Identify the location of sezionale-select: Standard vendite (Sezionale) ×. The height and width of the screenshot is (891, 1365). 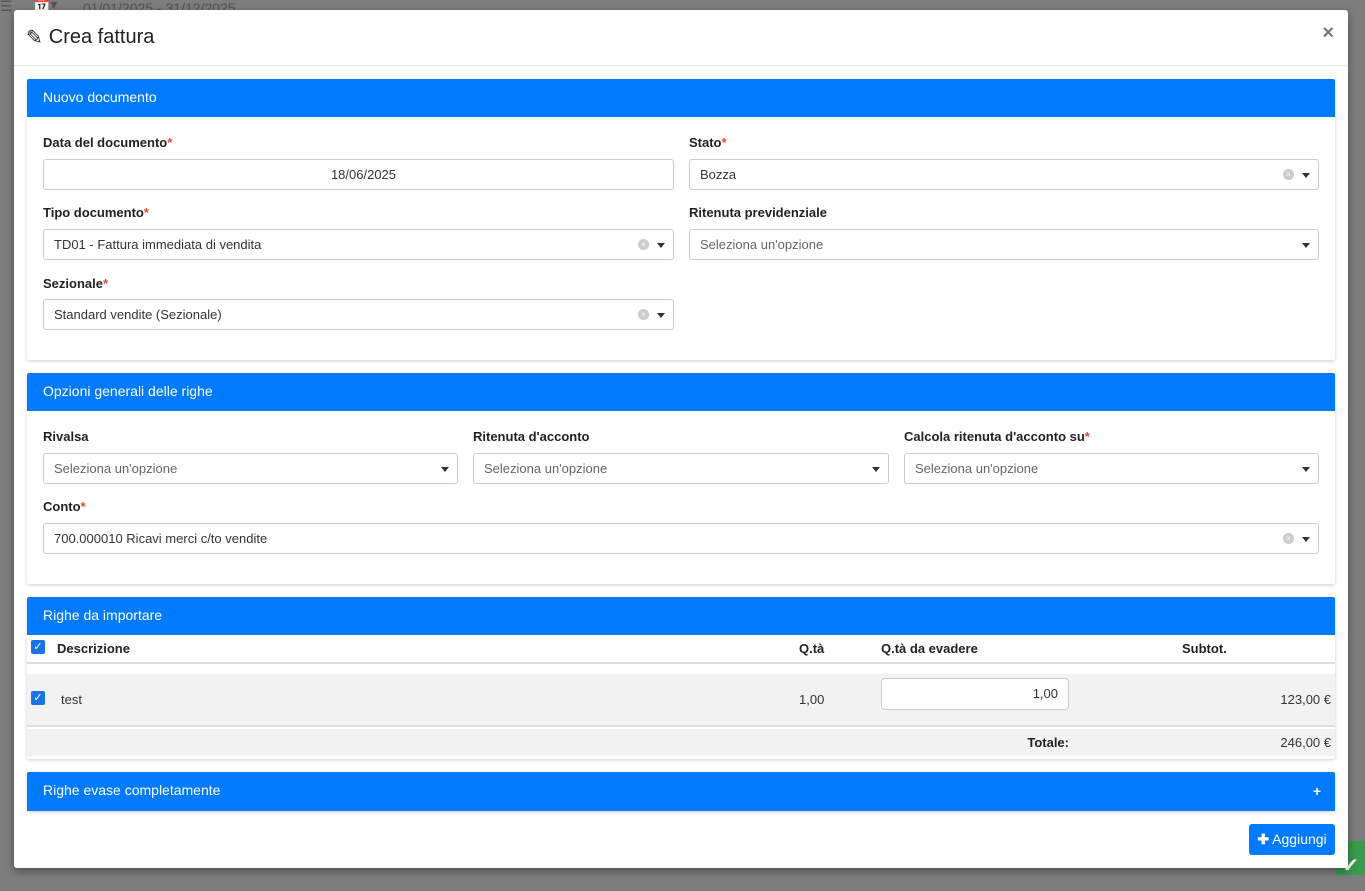
(358, 314).